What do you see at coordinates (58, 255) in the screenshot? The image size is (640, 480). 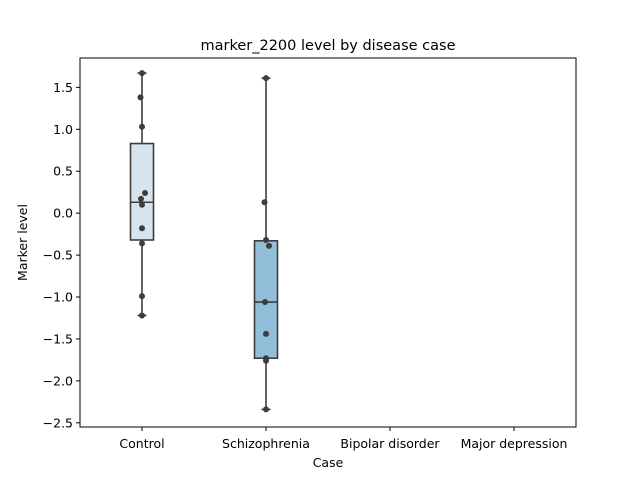 I see `y-tick-label: −0.5` at bounding box center [58, 255].